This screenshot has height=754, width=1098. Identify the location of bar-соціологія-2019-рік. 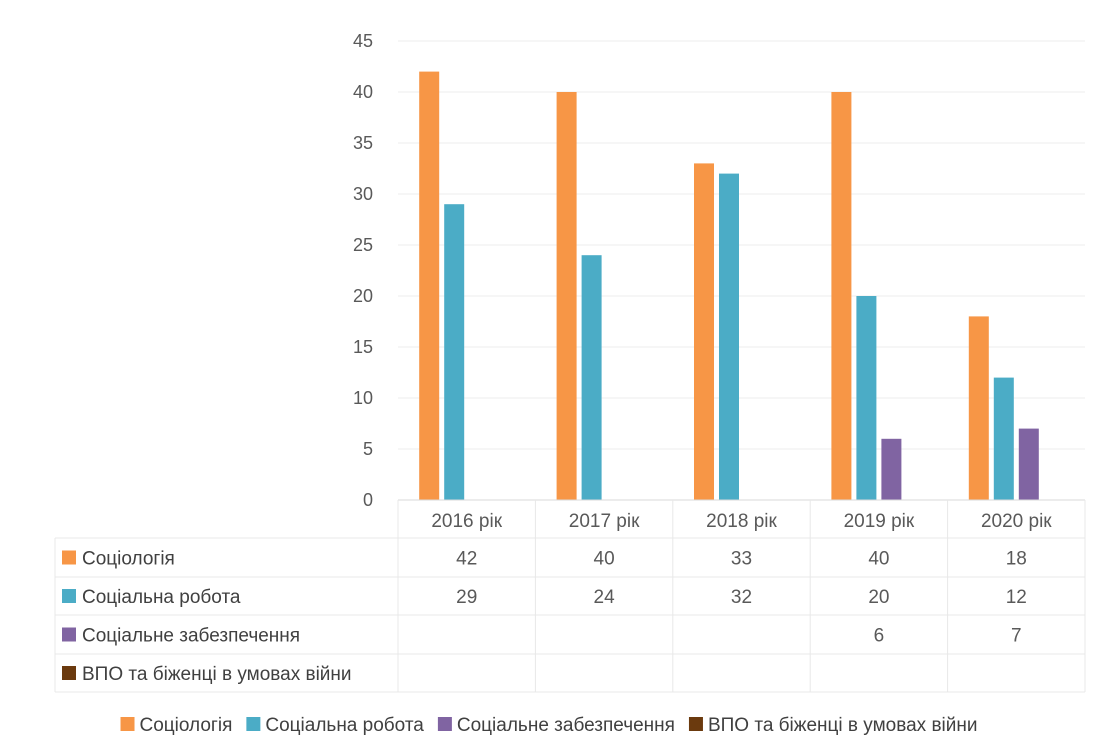
(841, 296).